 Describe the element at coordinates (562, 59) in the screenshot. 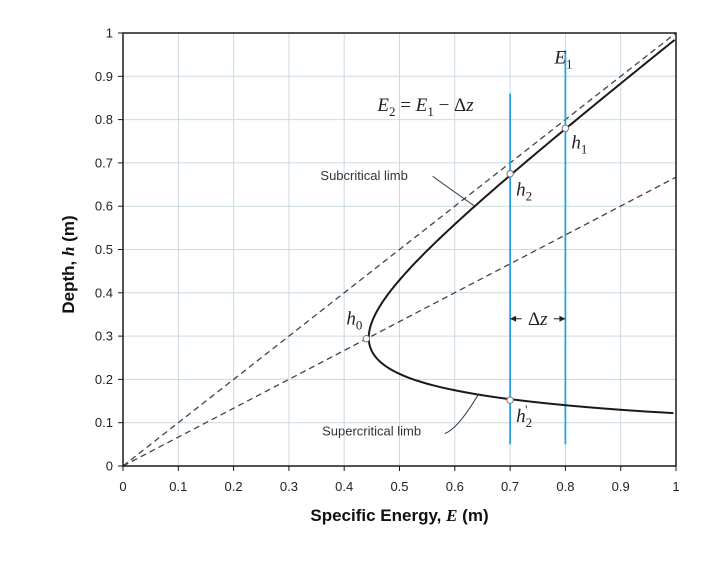

I see `e1-label: E1` at that location.